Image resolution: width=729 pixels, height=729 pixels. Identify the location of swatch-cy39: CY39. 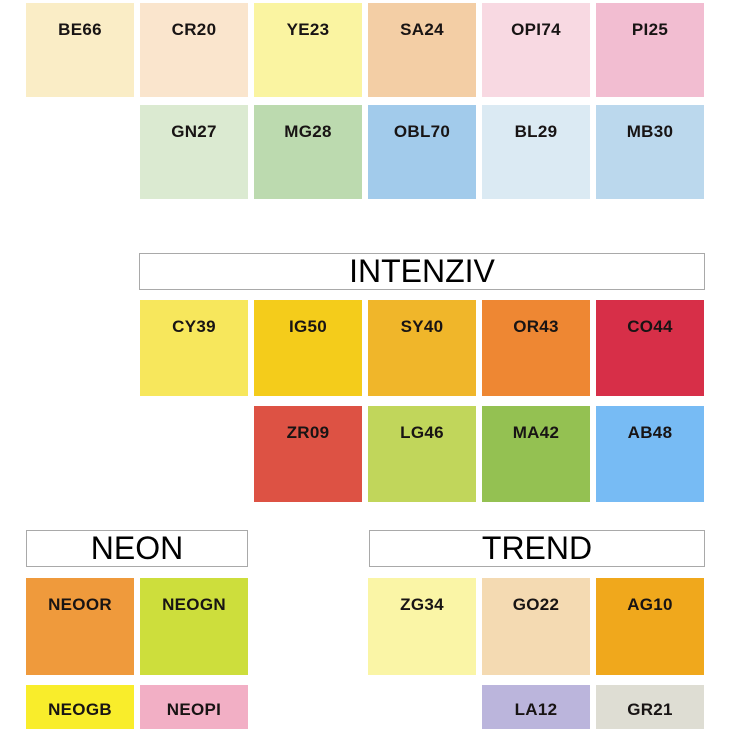
(194, 348).